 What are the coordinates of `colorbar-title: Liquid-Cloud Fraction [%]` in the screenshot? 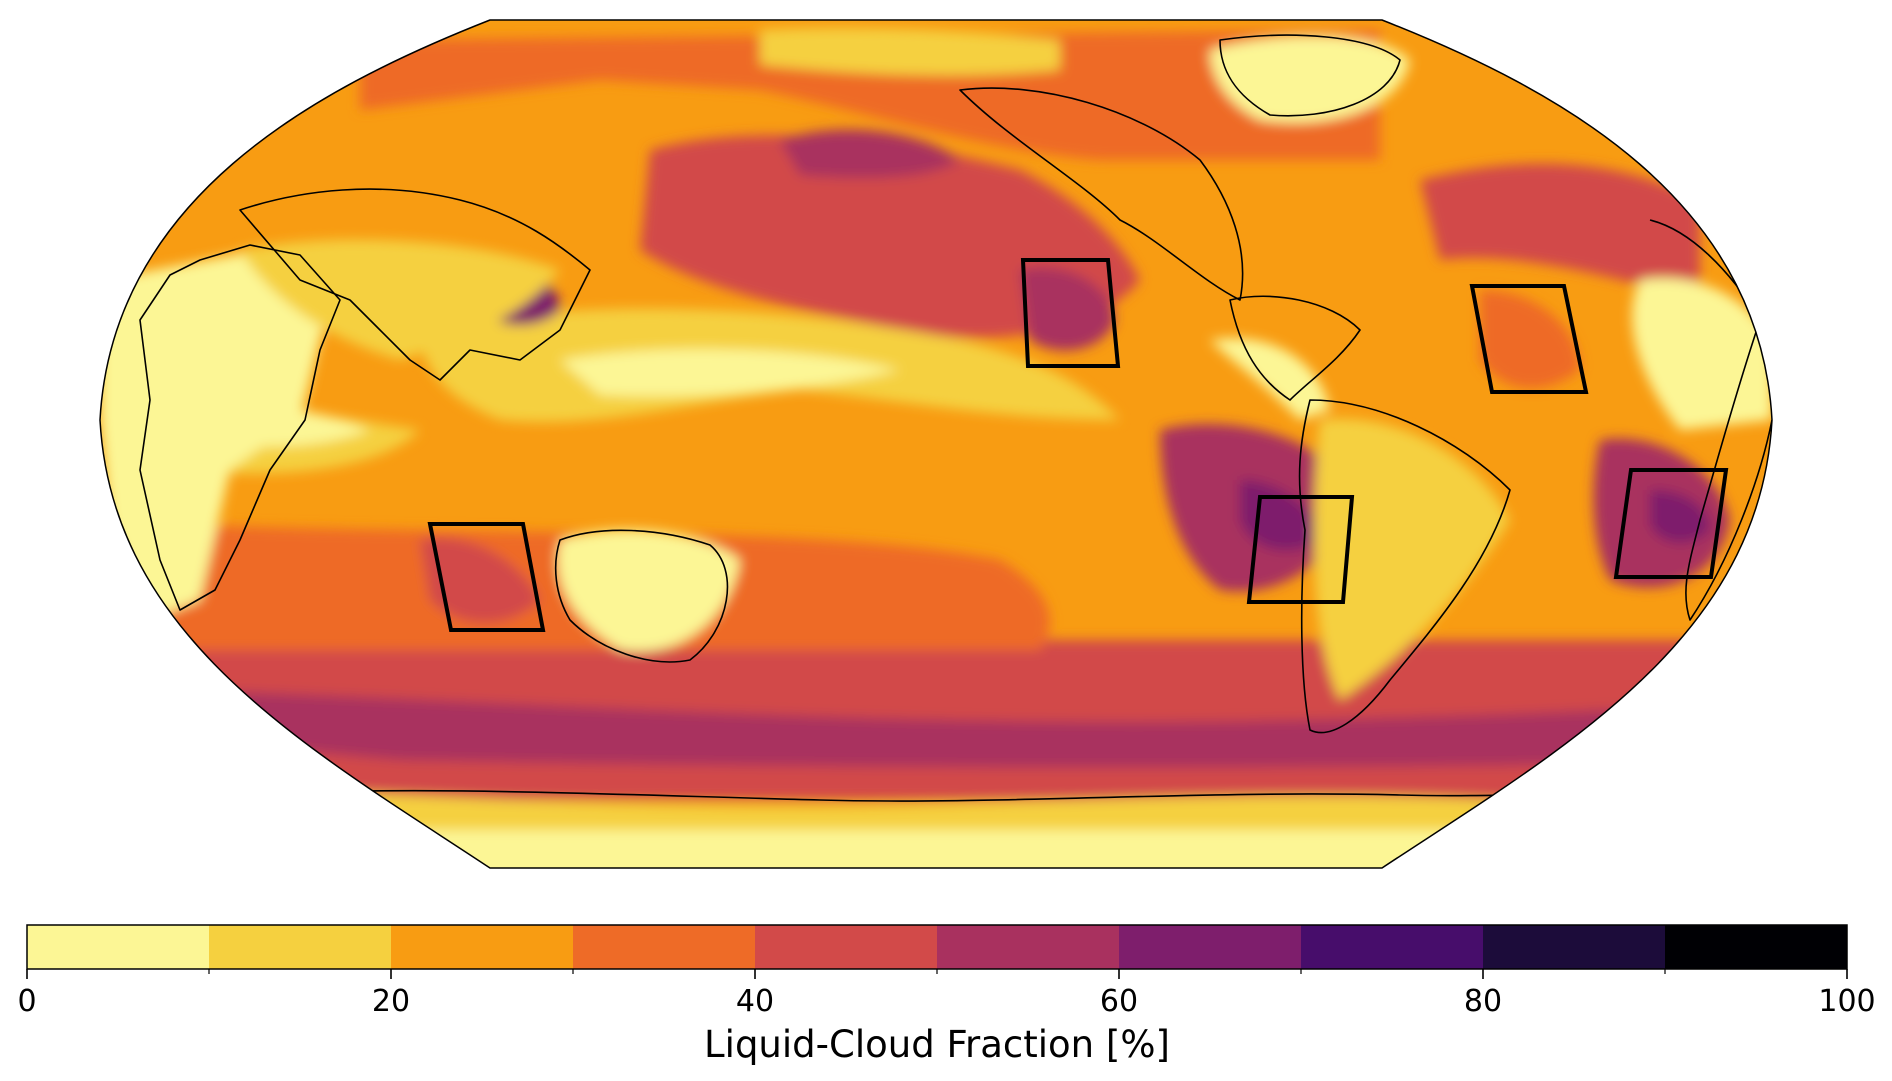 It's located at (937, 1044).